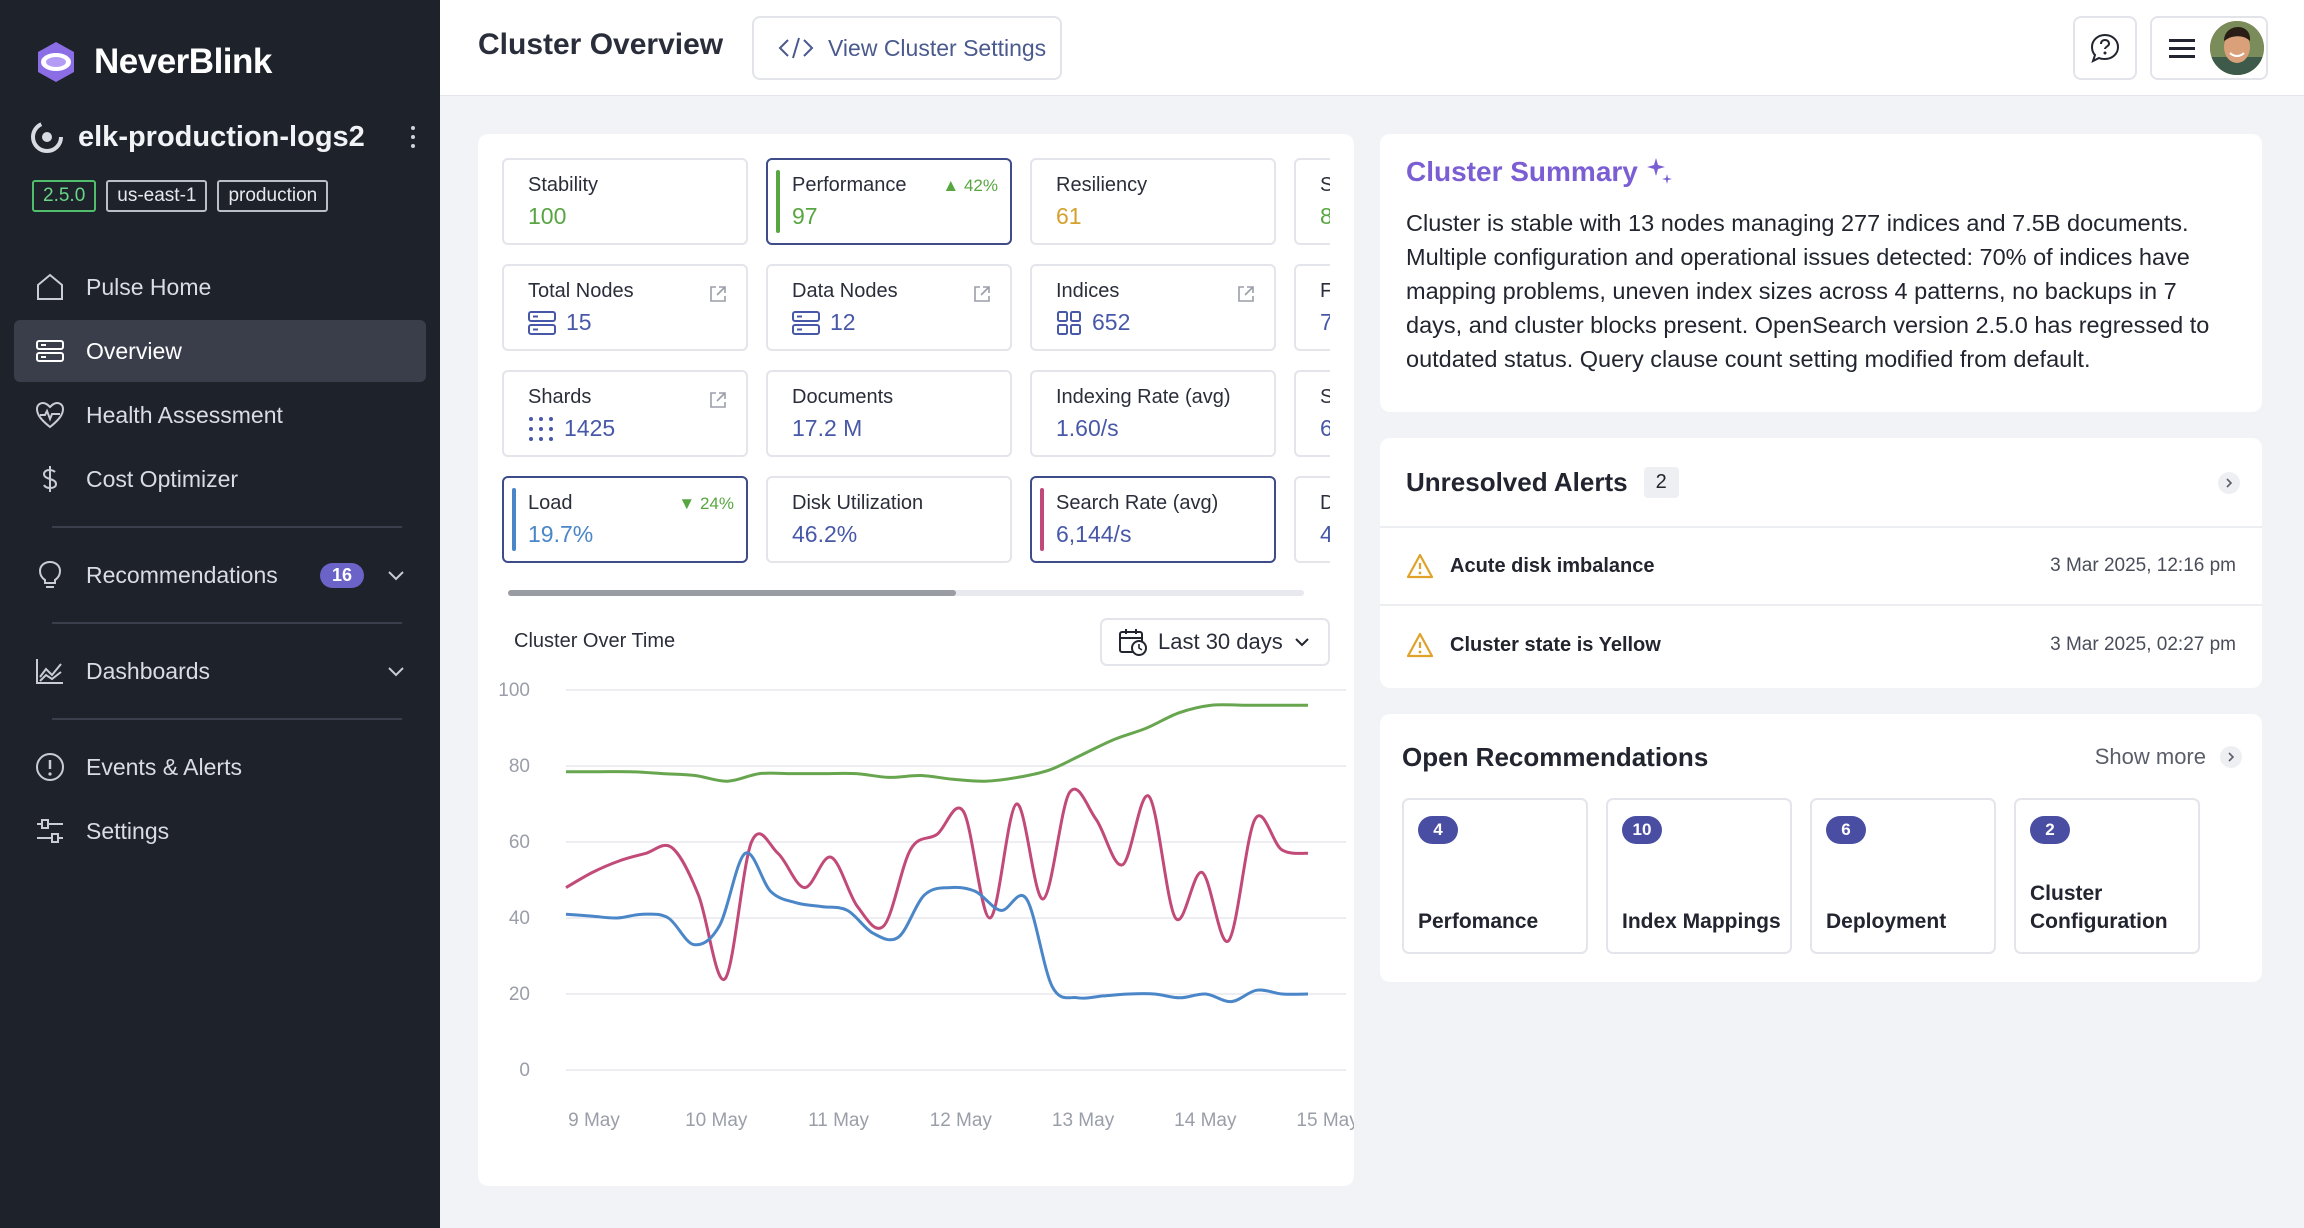  Describe the element at coordinates (1111, 322) in the screenshot. I see `metric-value: 652` at that location.